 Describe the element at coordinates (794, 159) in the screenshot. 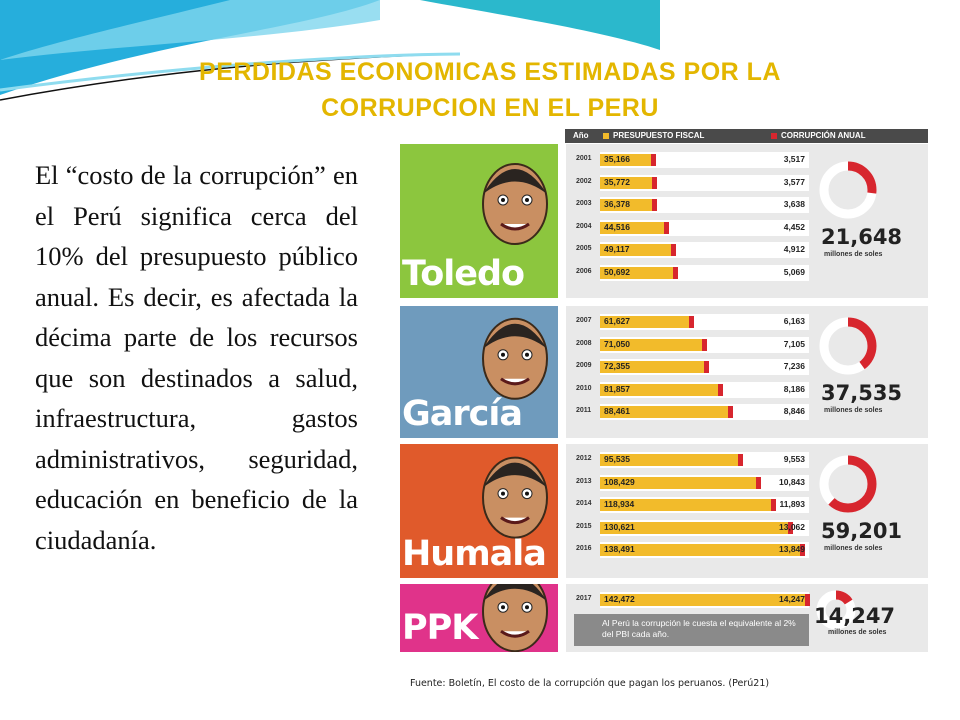

I see `corruption-value: 3,517` at that location.